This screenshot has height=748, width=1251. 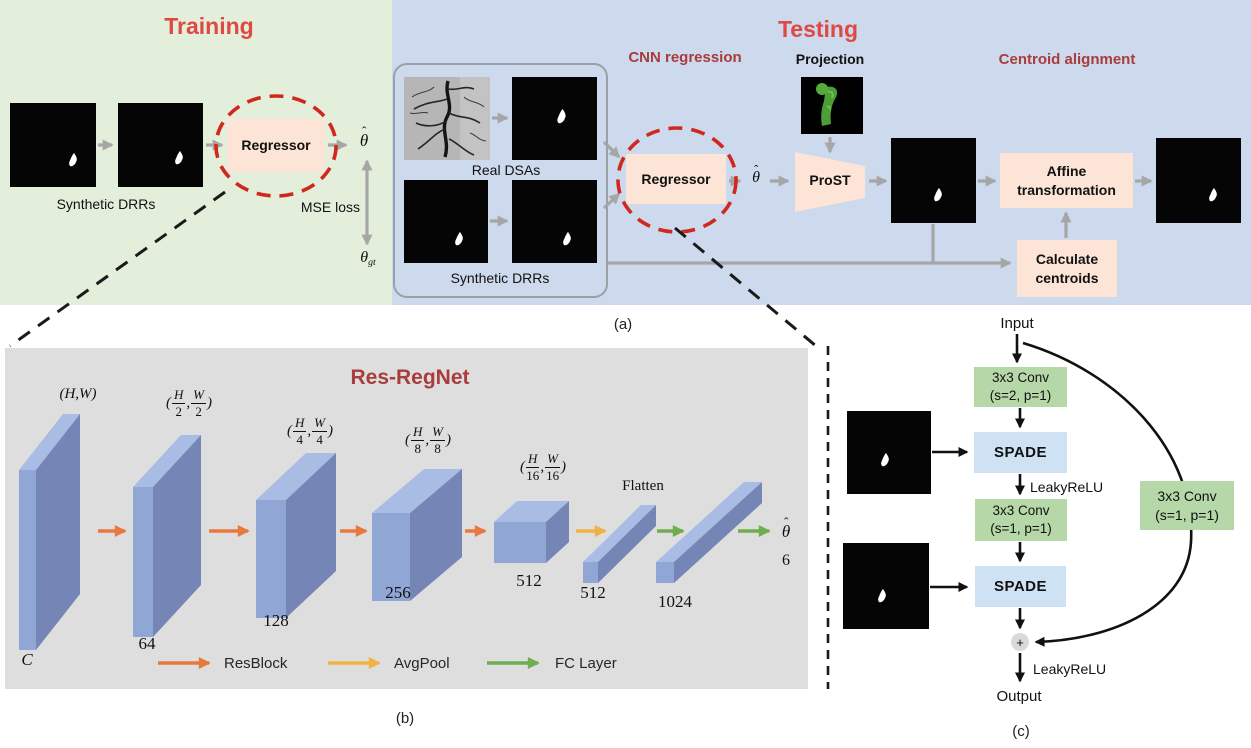 I want to click on frac-den: 4, so click(x=319, y=439).